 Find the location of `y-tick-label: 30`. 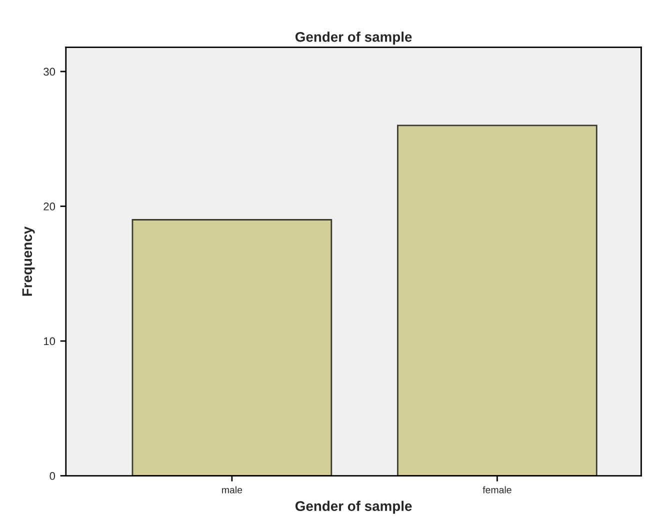

y-tick-label: 30 is located at coordinates (50, 72).